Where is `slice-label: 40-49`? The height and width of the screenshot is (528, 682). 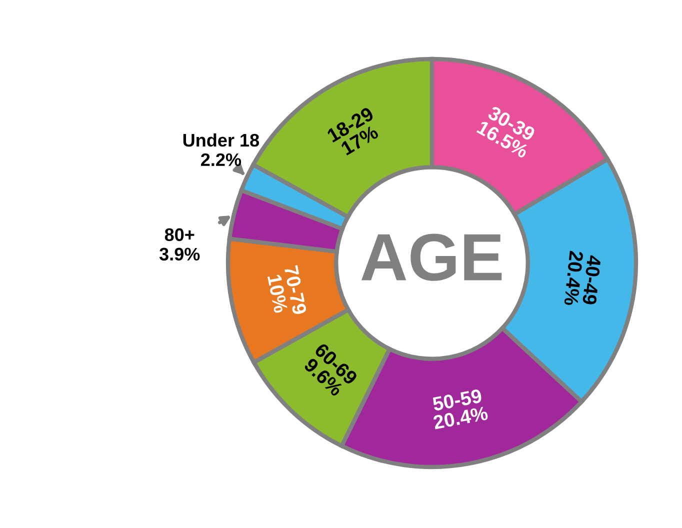
slice-label: 40-49 is located at coordinates (592, 279).